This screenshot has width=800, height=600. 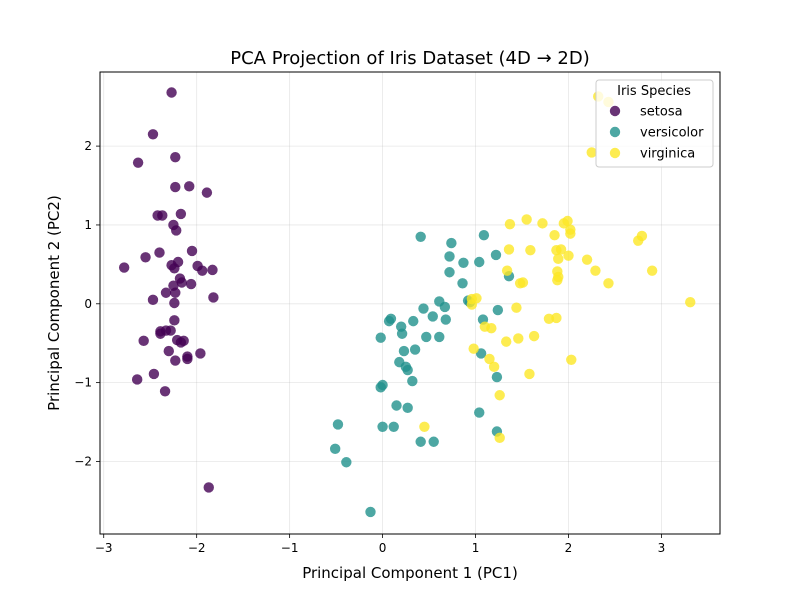 What do you see at coordinates (409, 58) in the screenshot?
I see `chart-title: PCA Projection of Iris Dataset (4D → 2D)` at bounding box center [409, 58].